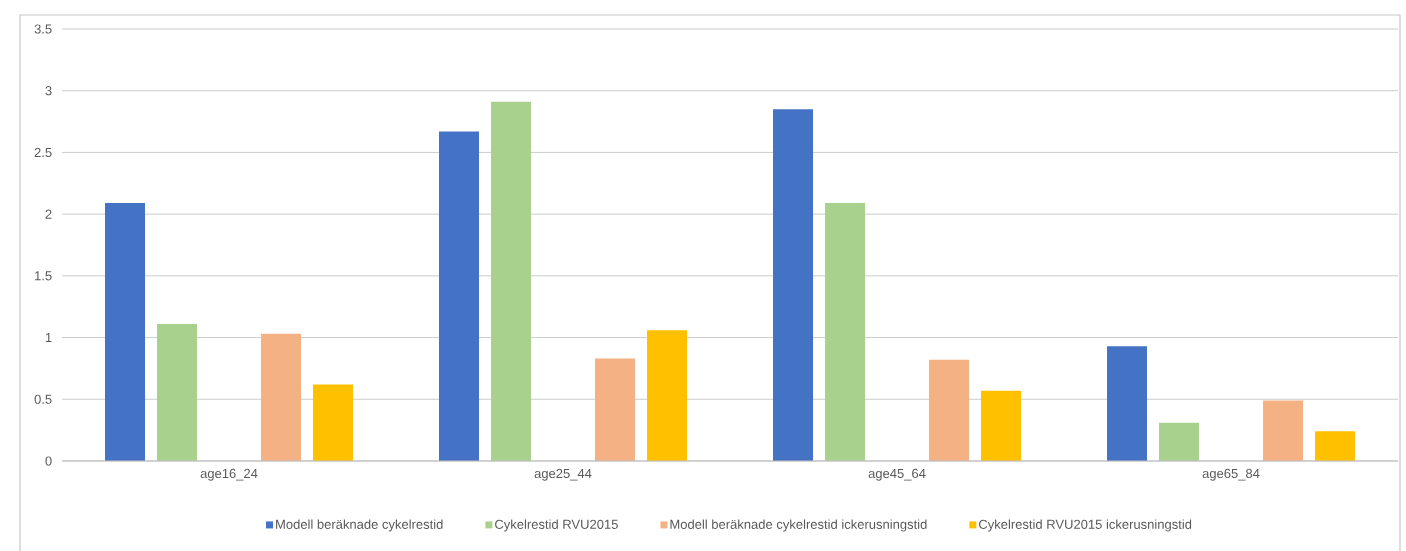 The width and height of the screenshot is (1406, 551). What do you see at coordinates (43, 399) in the screenshot?
I see `y-tick-label: 0.5` at bounding box center [43, 399].